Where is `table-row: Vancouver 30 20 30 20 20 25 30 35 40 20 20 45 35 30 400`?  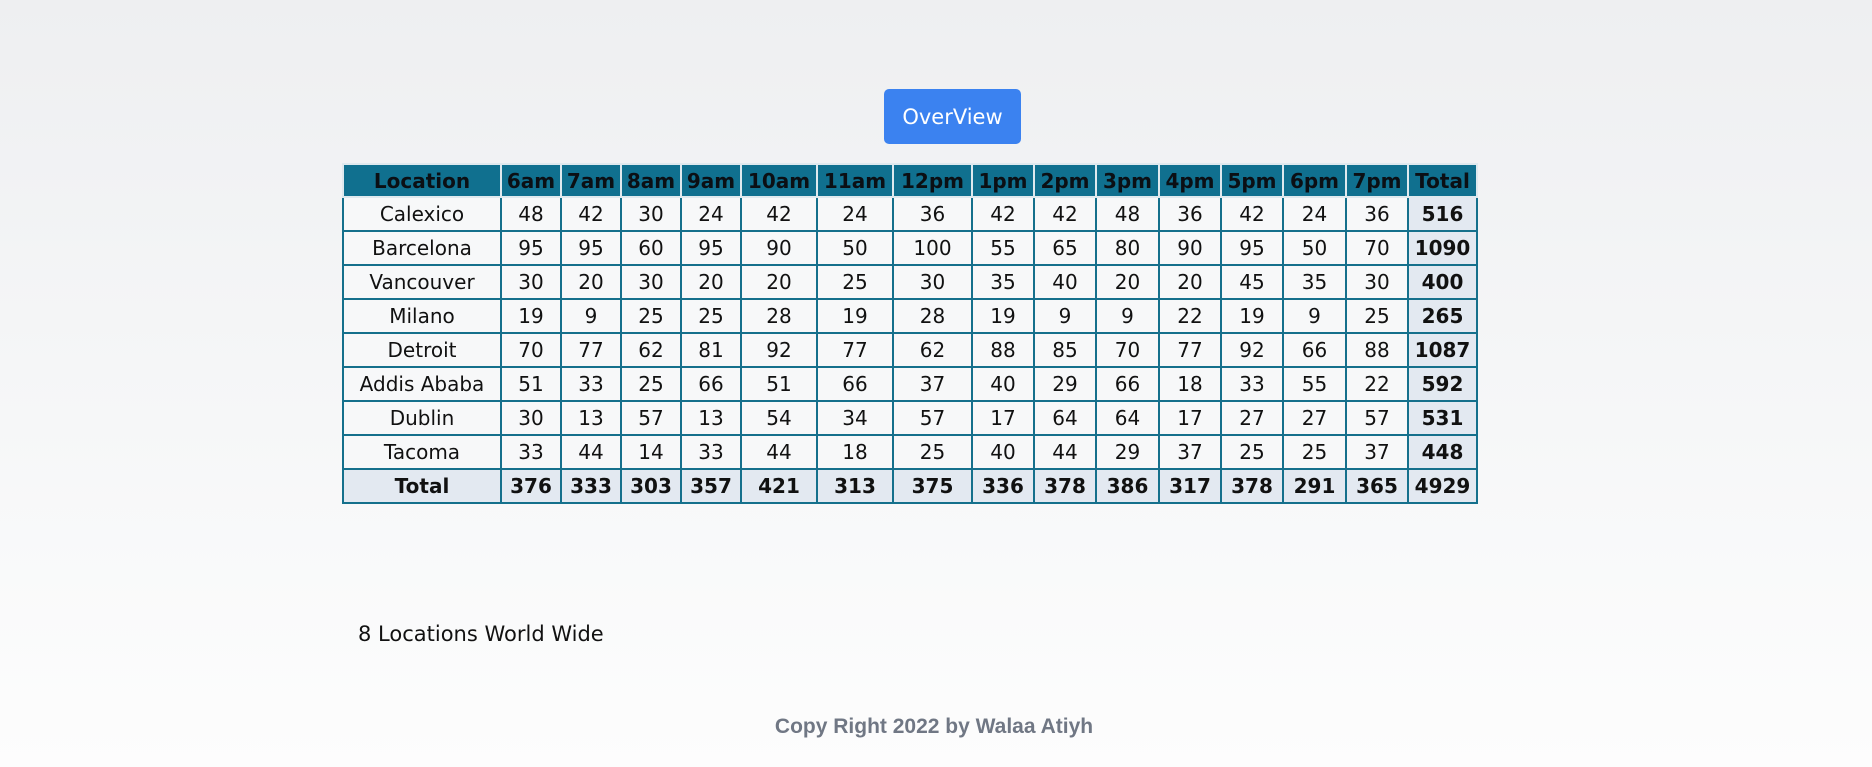 table-row: Vancouver 30 20 30 20 20 25 30 35 40 20 20 45 35 30 400 is located at coordinates (910, 282).